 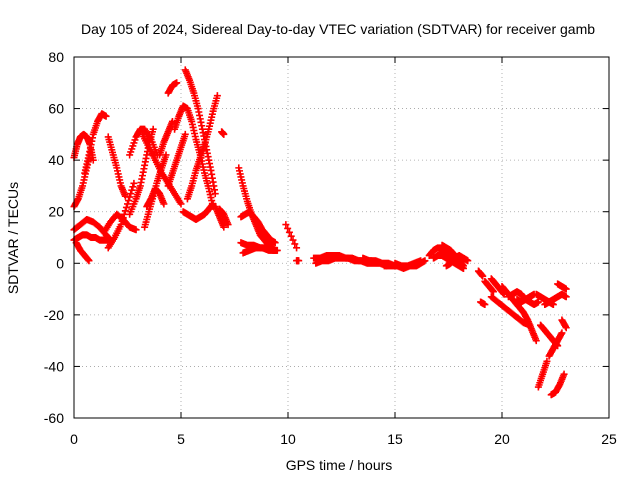 I want to click on y-tick-label: 60, so click(x=56, y=109).